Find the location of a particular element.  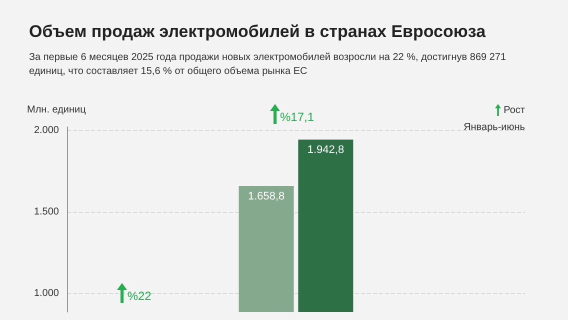

data-label: 1.658,8 is located at coordinates (266, 196).